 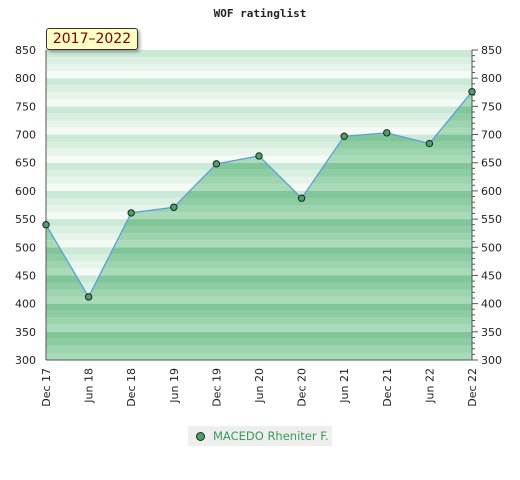 What do you see at coordinates (260, 13) in the screenshot?
I see `chart-title: WOF ratinglist` at bounding box center [260, 13].